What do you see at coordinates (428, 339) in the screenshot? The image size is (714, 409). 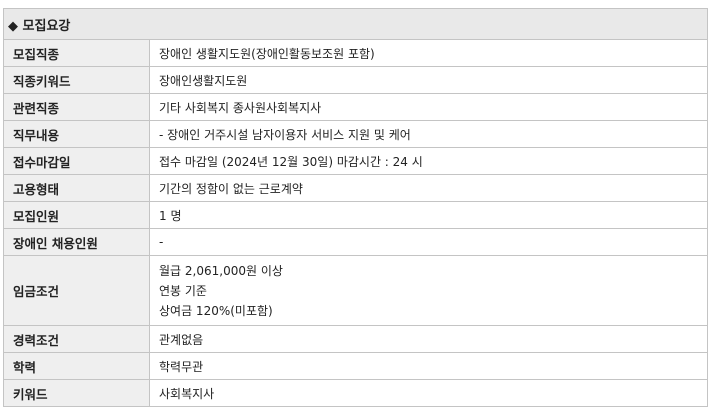 I see `row-value: 관계없음` at bounding box center [428, 339].